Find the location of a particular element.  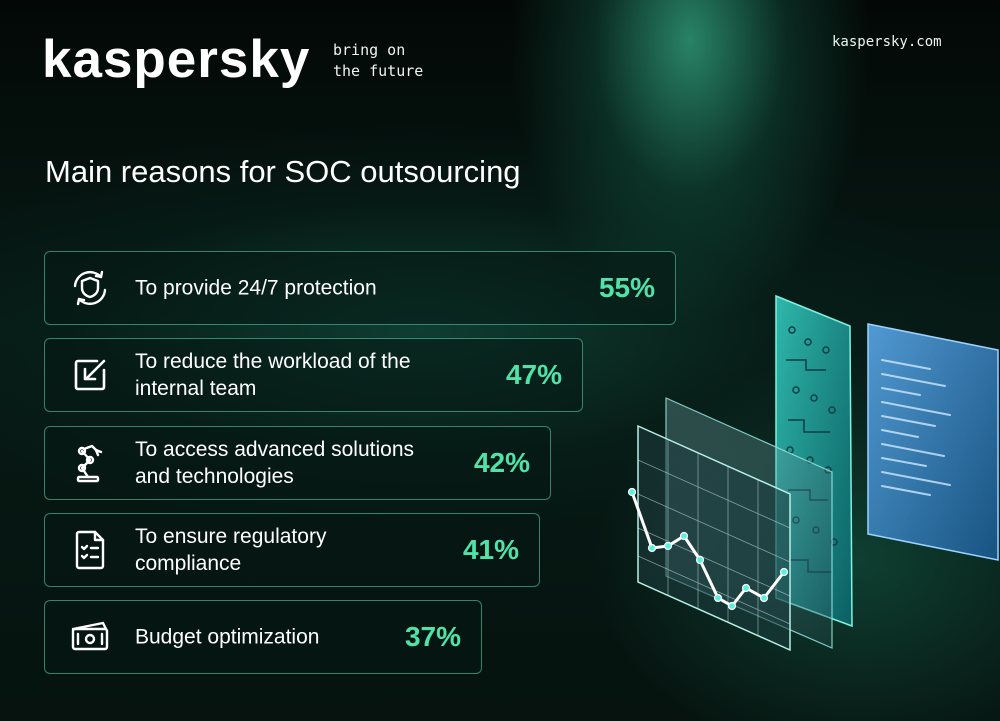

row-label-line-2: and technologies is located at coordinates (214, 476).